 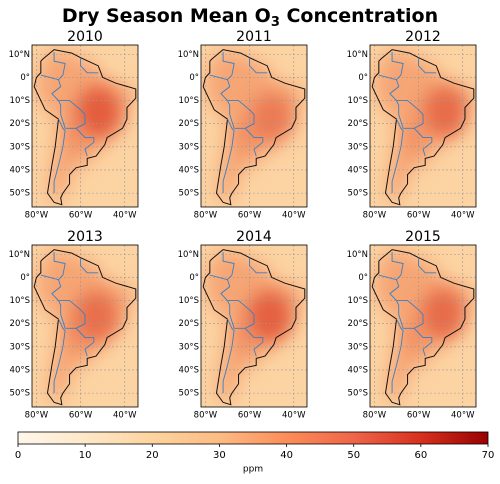 I want to click on panel-title: 2014, so click(x=254, y=237).